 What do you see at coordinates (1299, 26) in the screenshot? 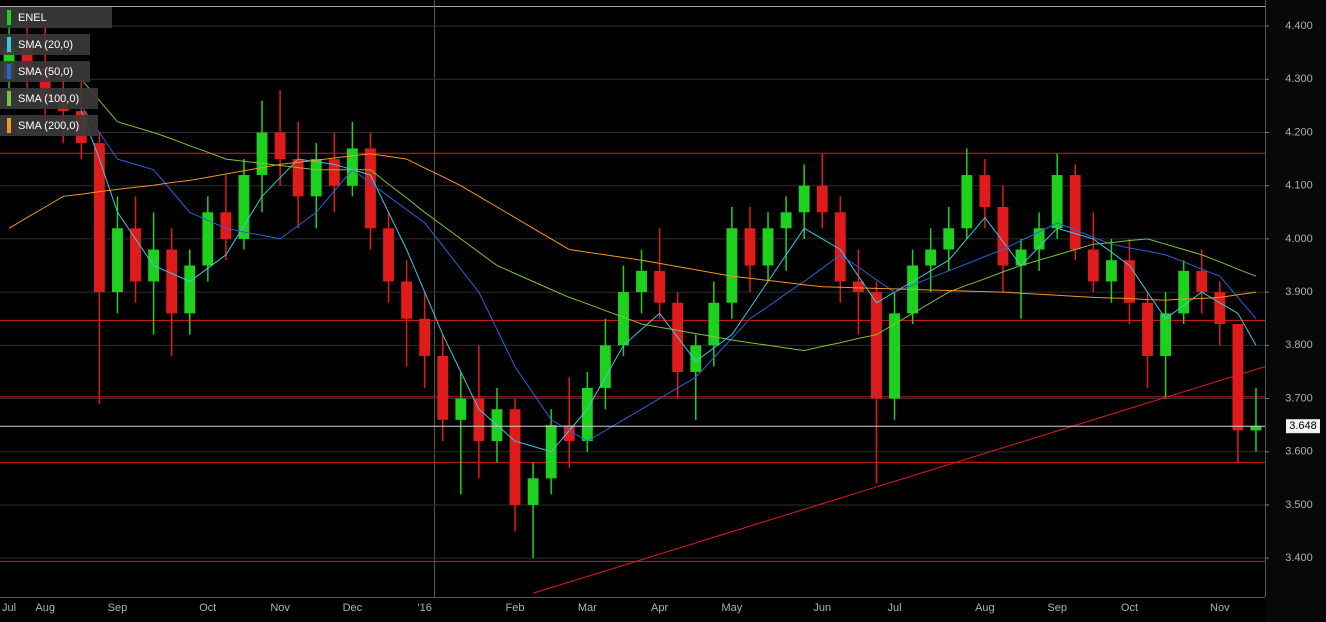
I see `y-tick-label: 4.400` at bounding box center [1299, 26].